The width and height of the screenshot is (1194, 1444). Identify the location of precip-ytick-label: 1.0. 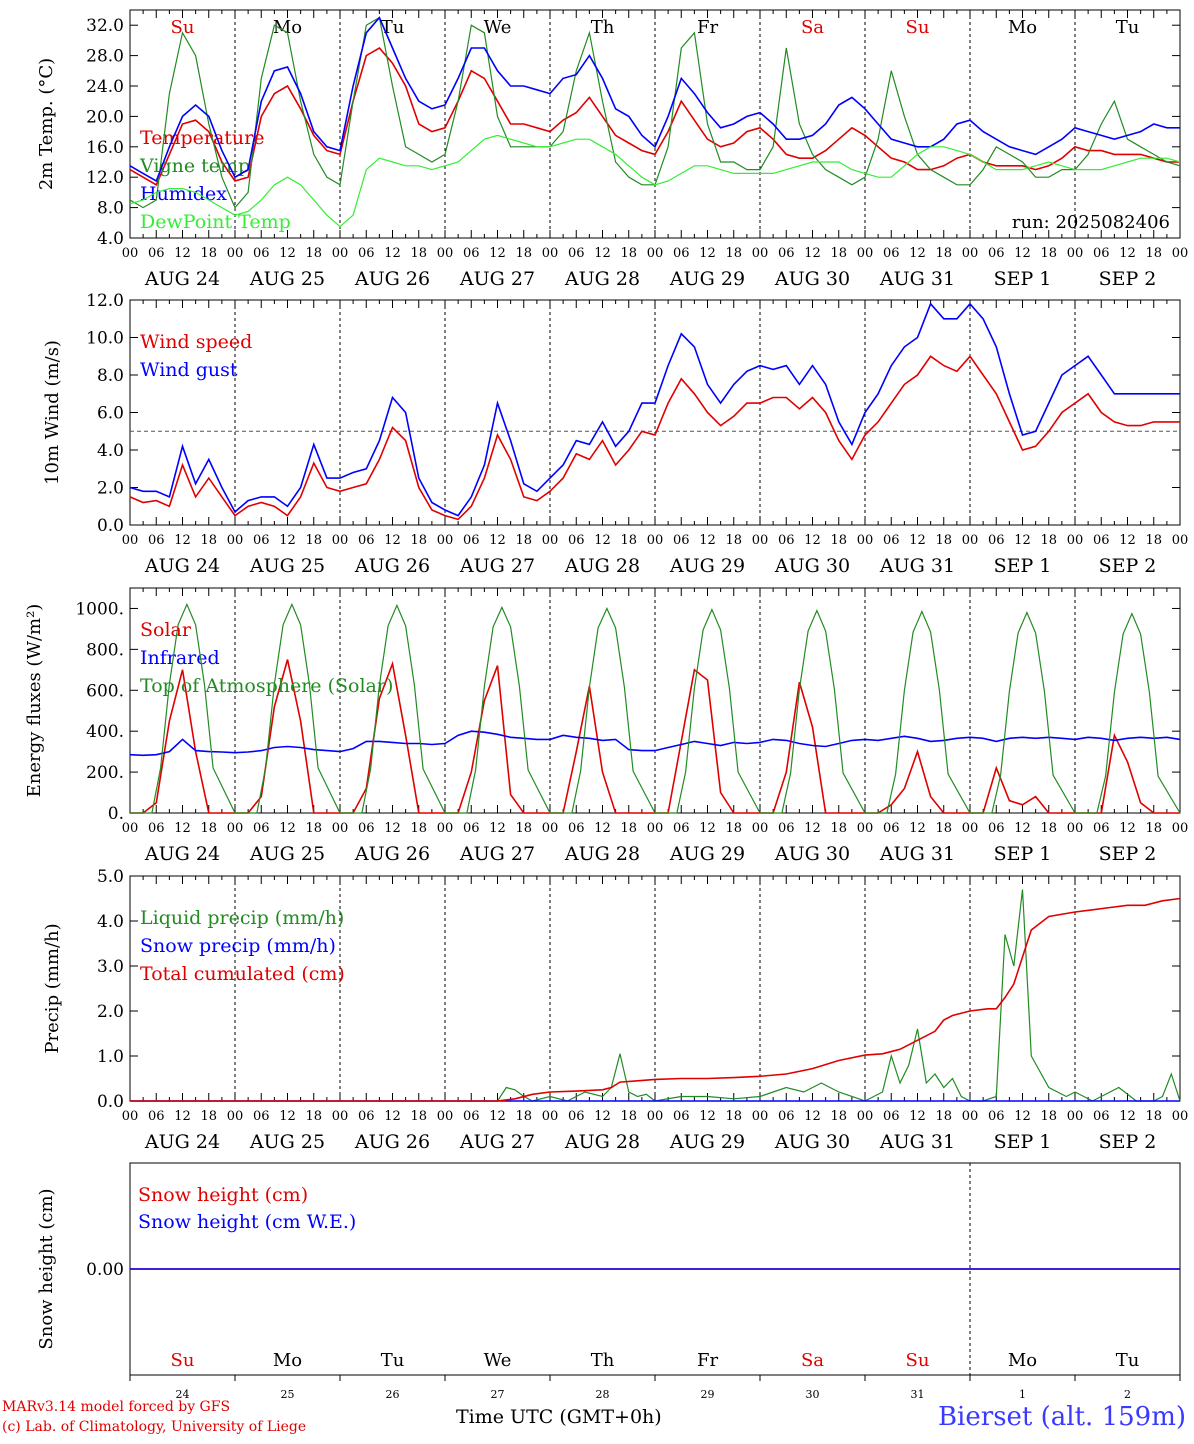
(110, 1057).